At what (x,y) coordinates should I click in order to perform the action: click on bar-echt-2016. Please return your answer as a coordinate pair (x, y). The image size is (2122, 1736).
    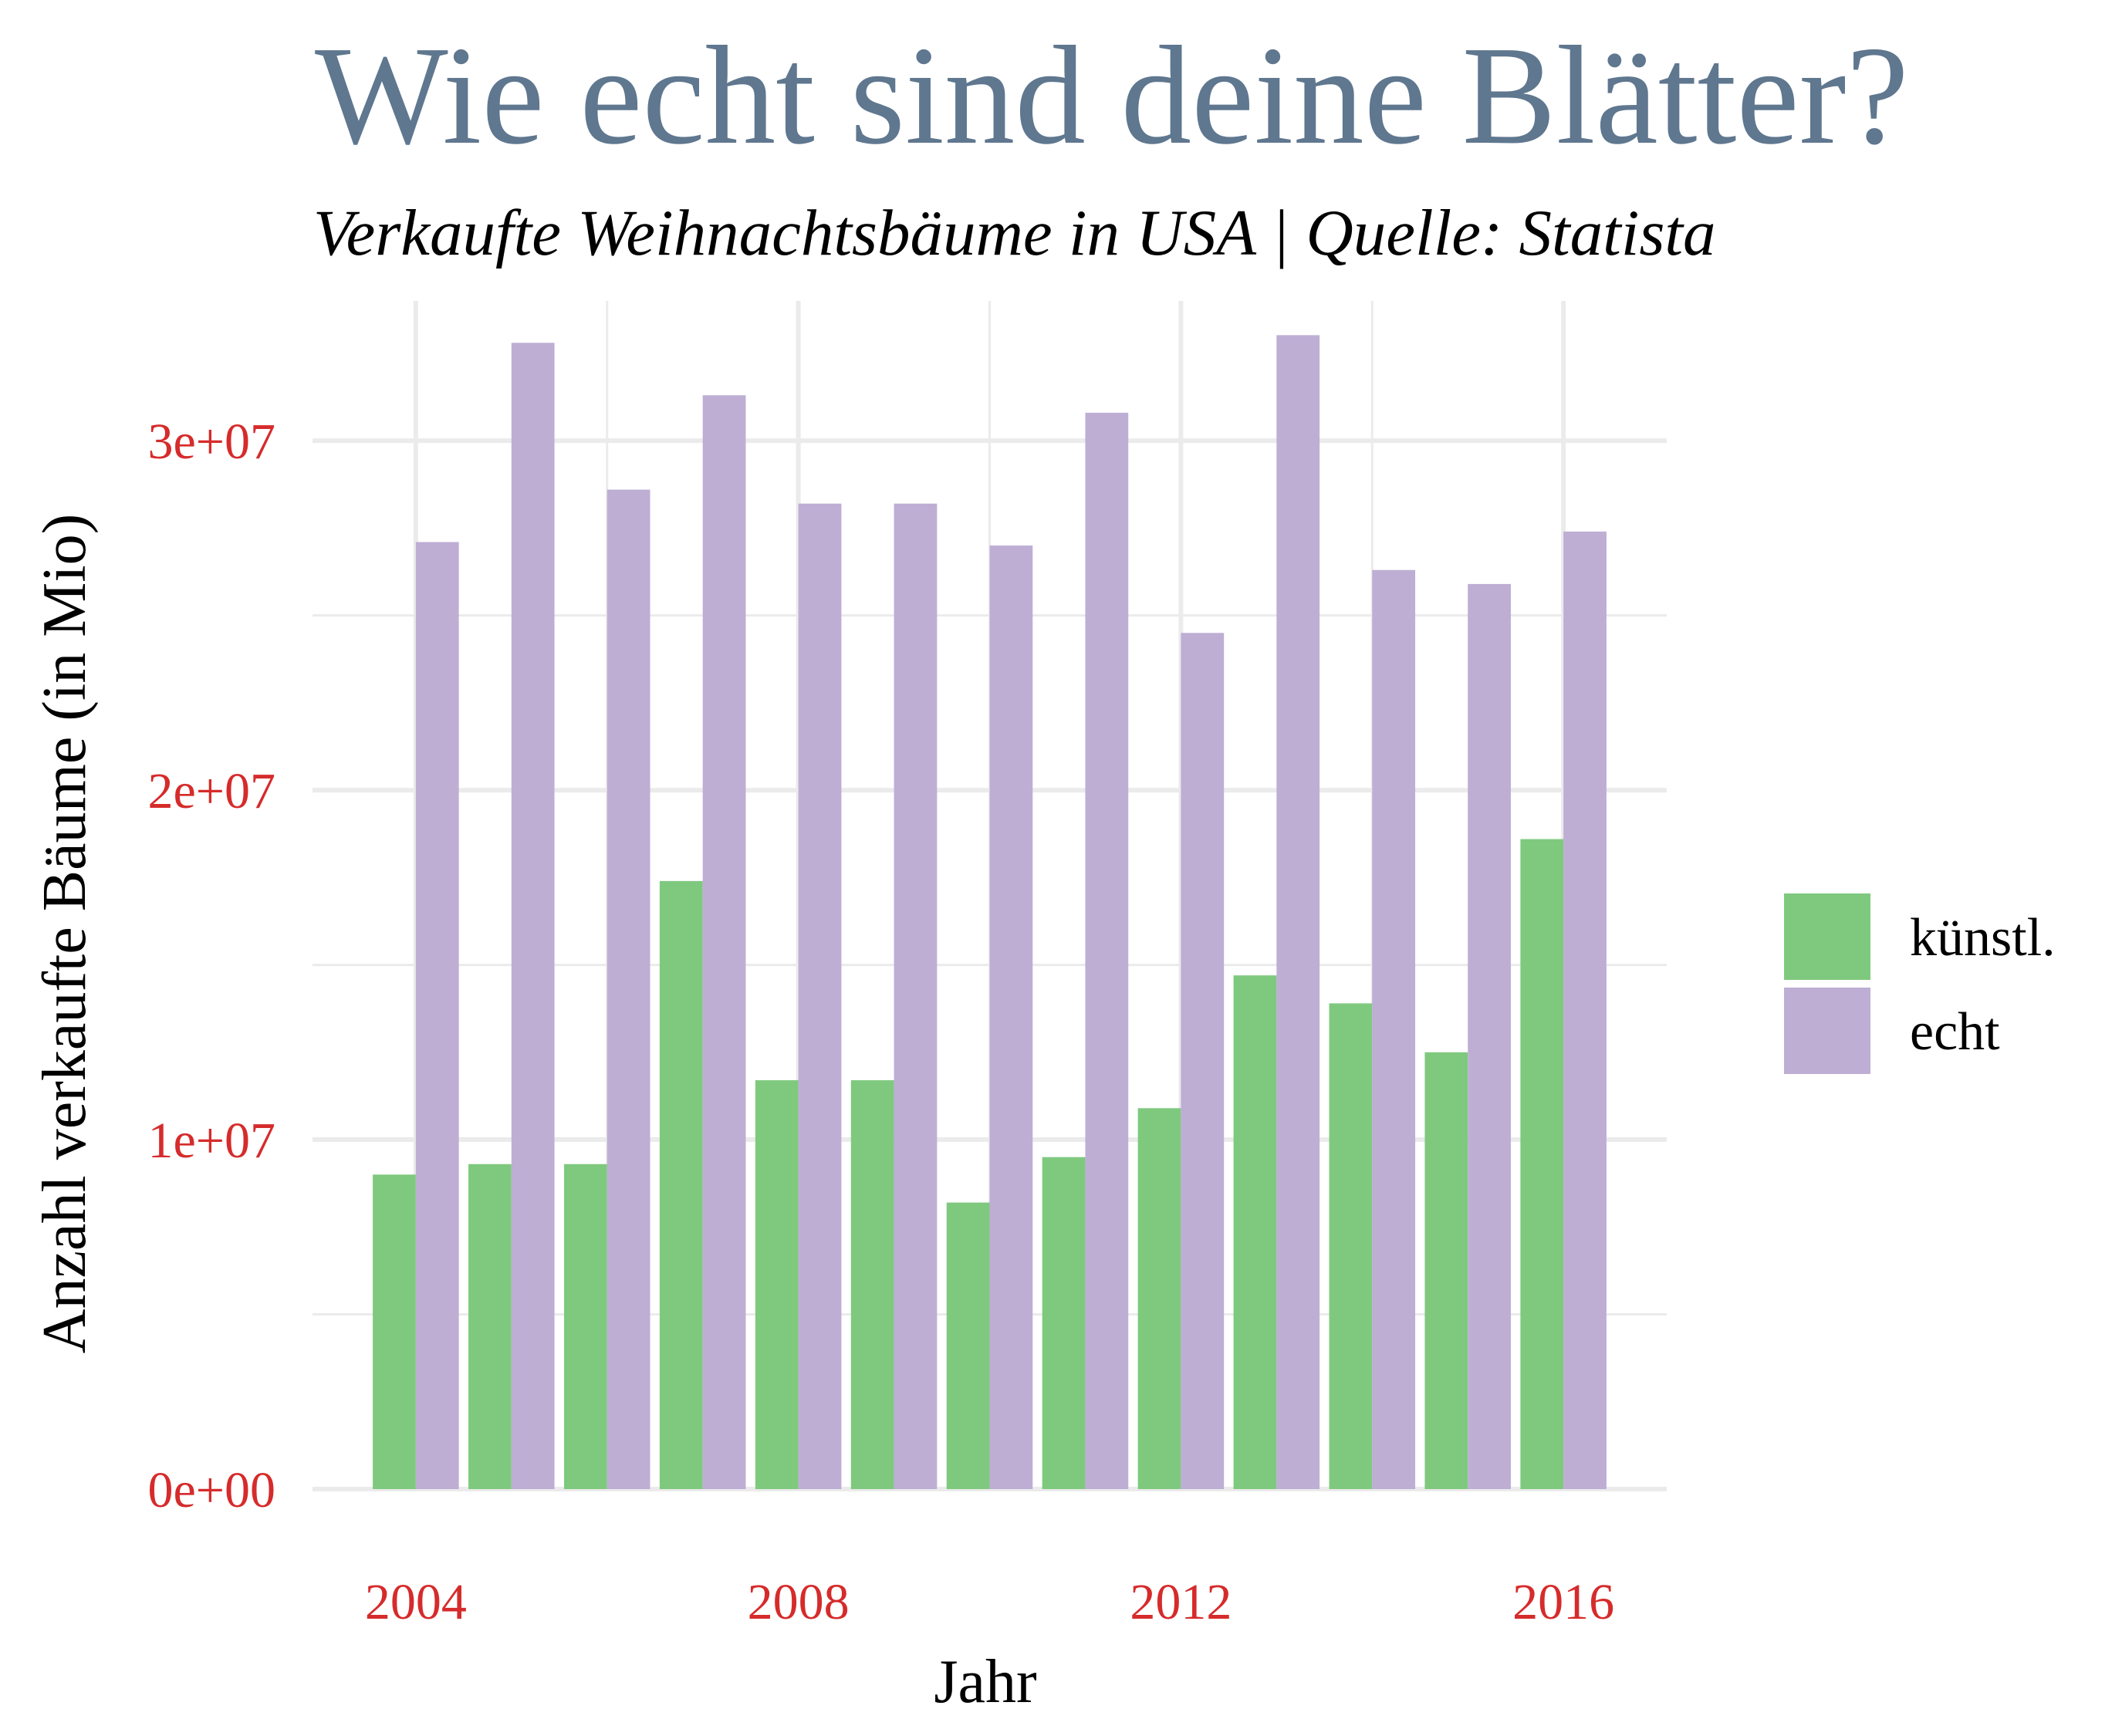
    Looking at the image, I should click on (1585, 1010).